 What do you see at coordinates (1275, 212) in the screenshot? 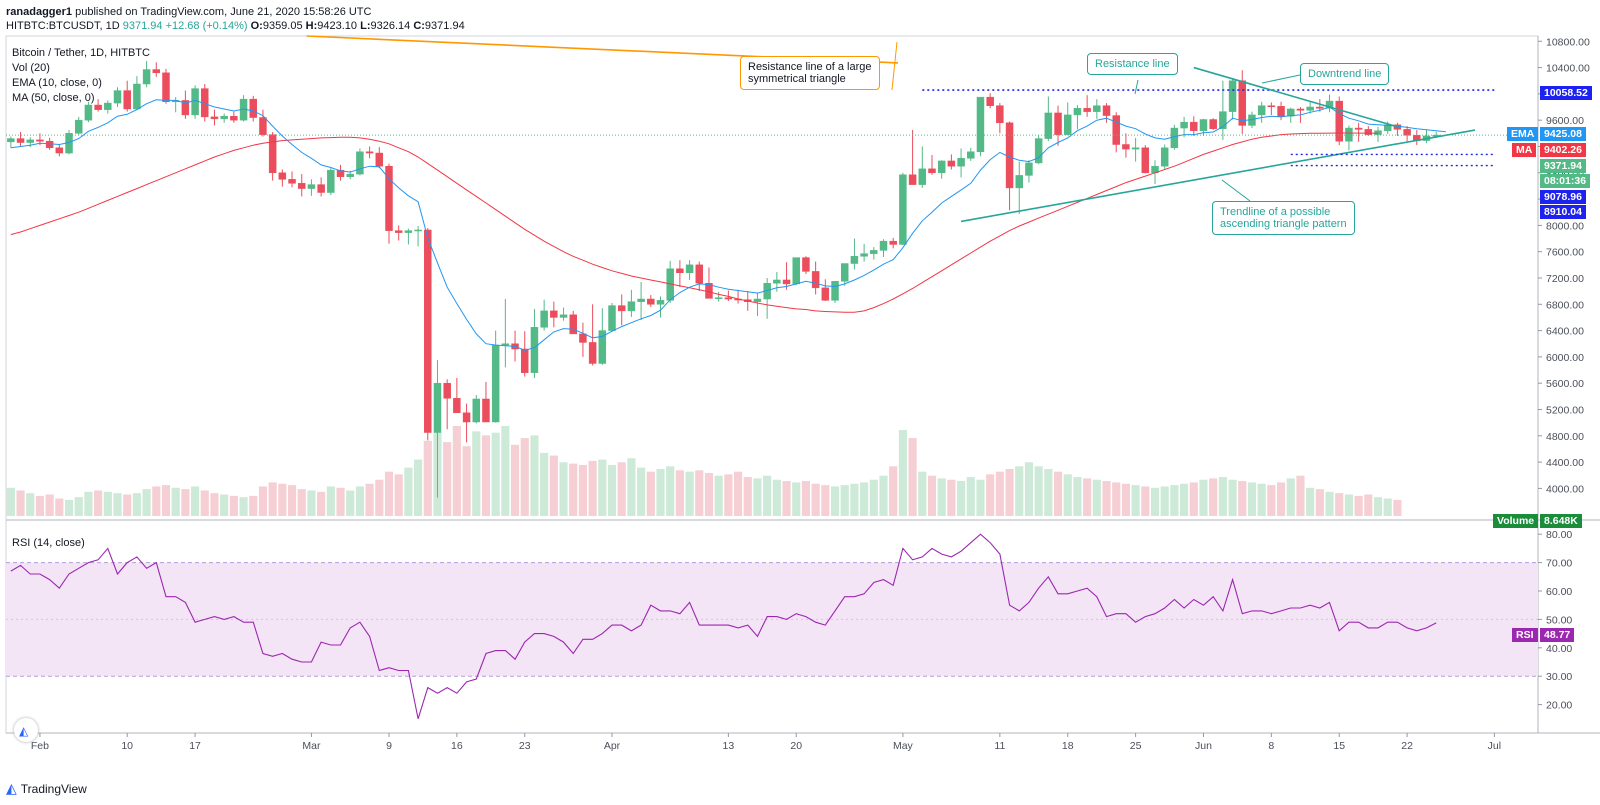
I see `callout-line: Trendline of a possible` at bounding box center [1275, 212].